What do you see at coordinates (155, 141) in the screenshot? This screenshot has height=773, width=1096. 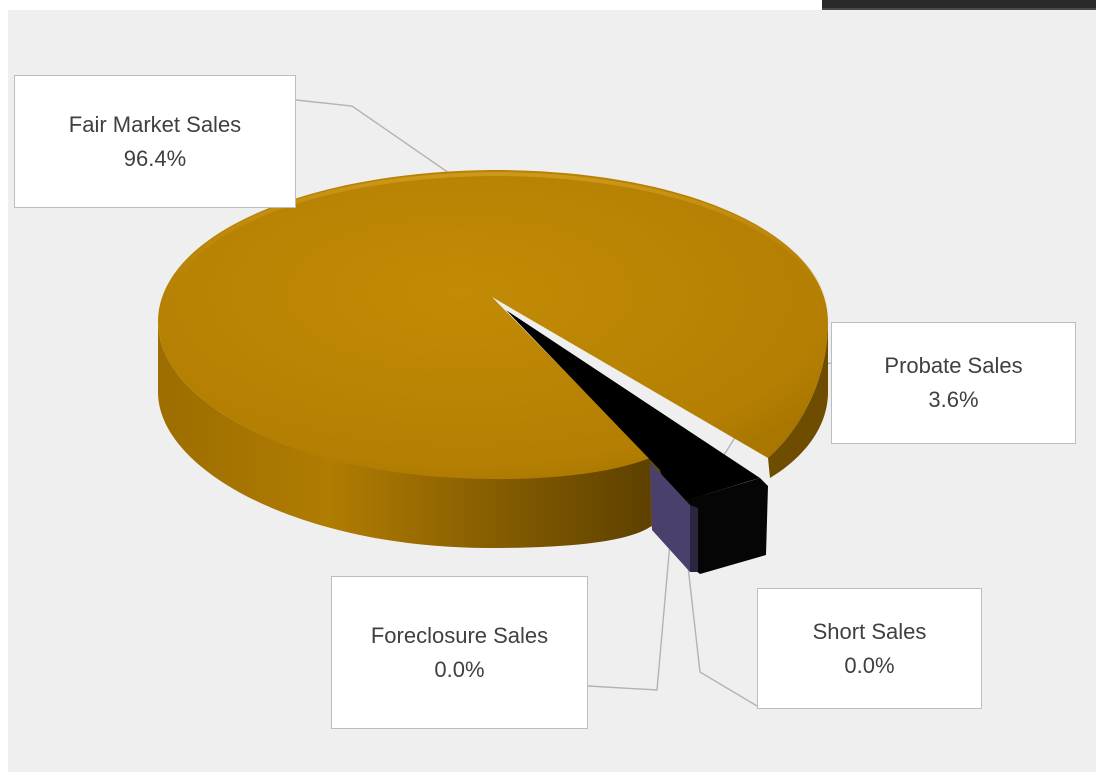 I see `callout-fair-market: Fair Market Sales 96.4%` at bounding box center [155, 141].